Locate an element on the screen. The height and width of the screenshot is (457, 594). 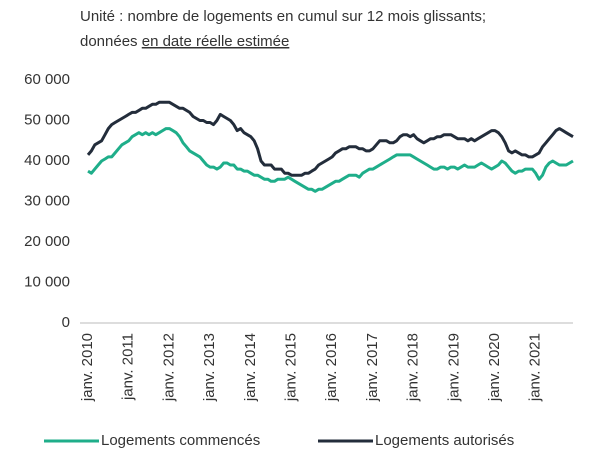
x-tick-label: janv. 2016 is located at coordinates (331, 367).